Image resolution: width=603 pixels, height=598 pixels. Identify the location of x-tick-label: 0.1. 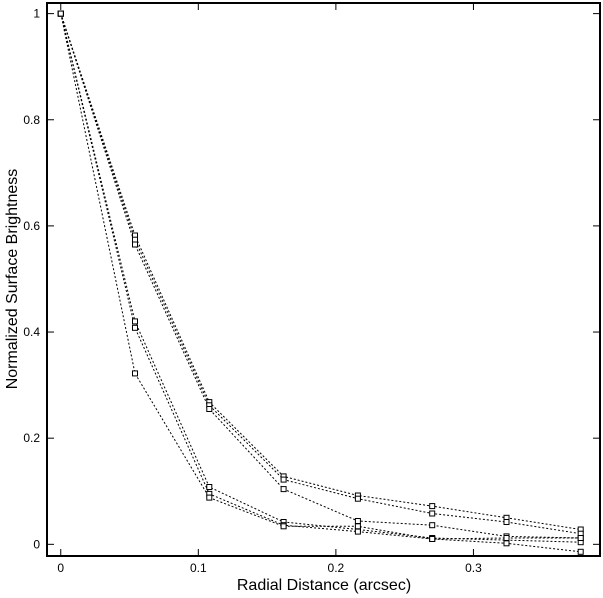
(198, 568).